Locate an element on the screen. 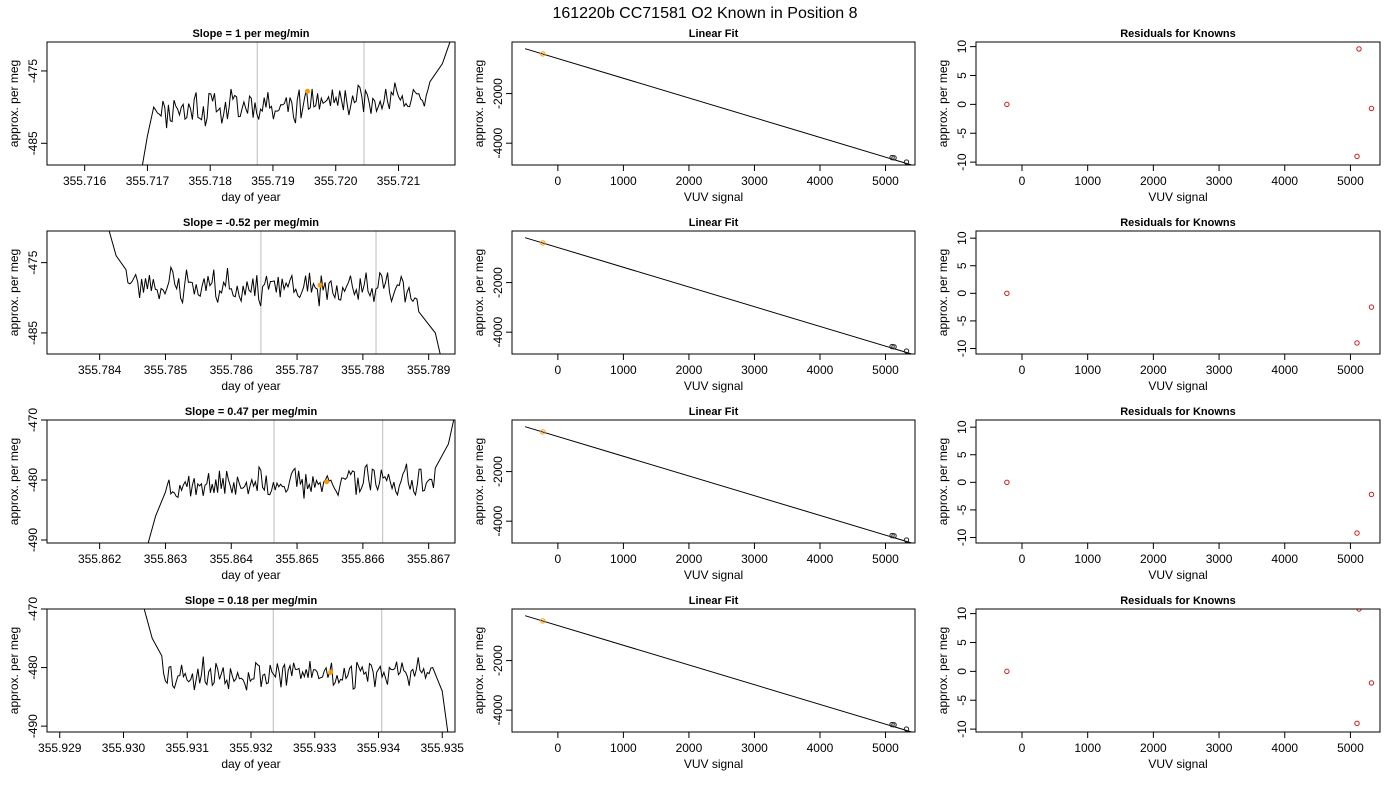 The height and width of the screenshot is (800, 1400). x-tick-label: 355.721 is located at coordinates (399, 181).